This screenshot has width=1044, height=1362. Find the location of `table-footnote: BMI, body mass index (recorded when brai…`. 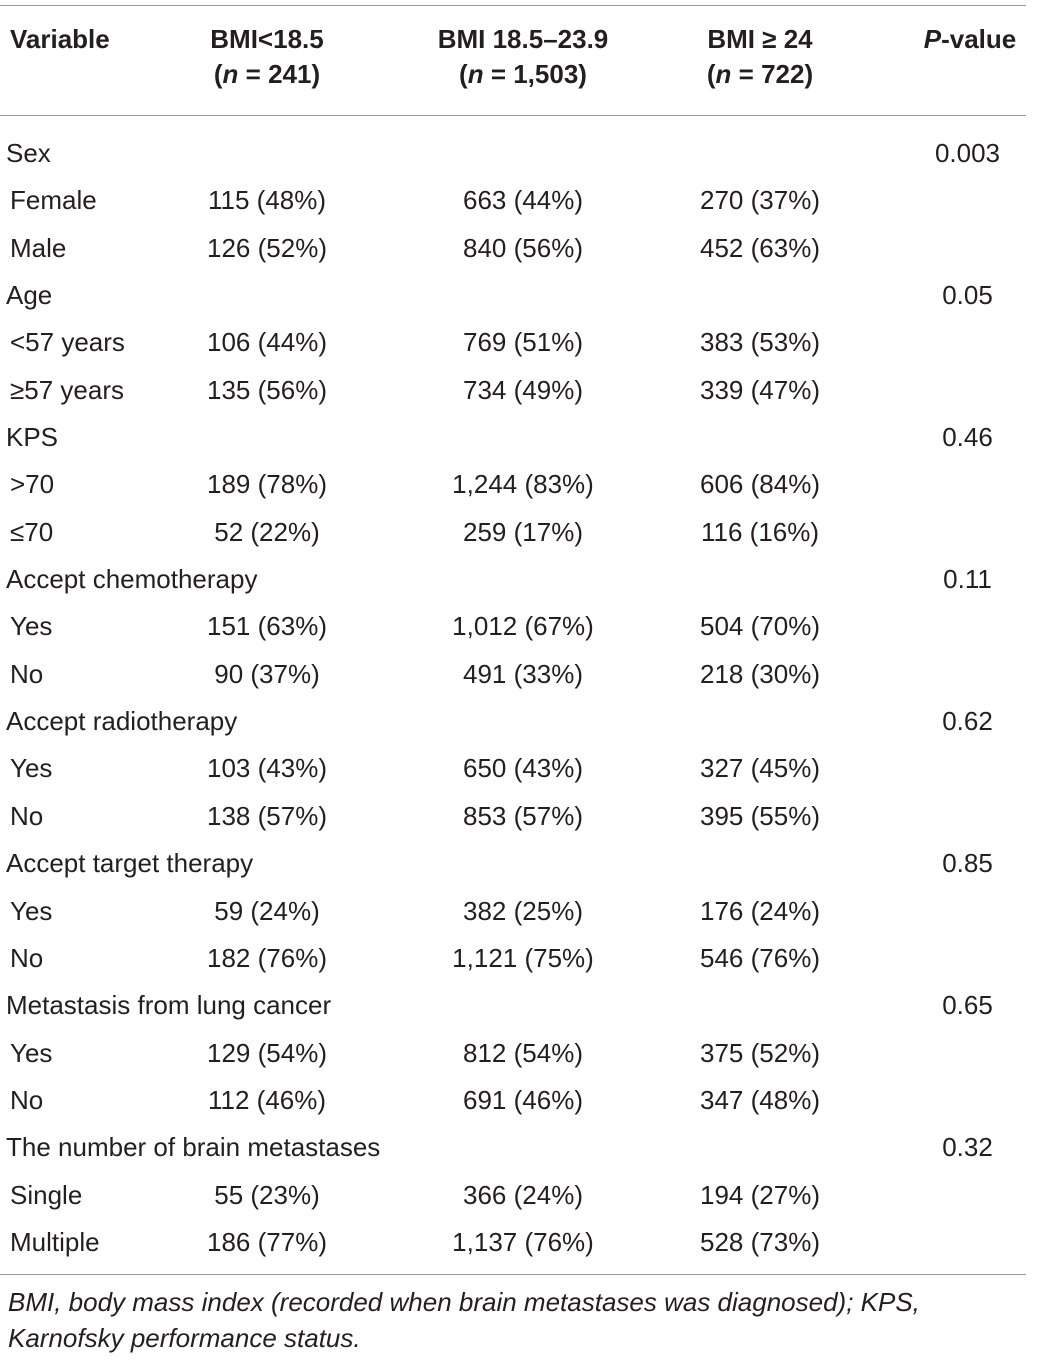

table-footnote: BMI, body mass index (recorded when brai… is located at coordinates (464, 1320).